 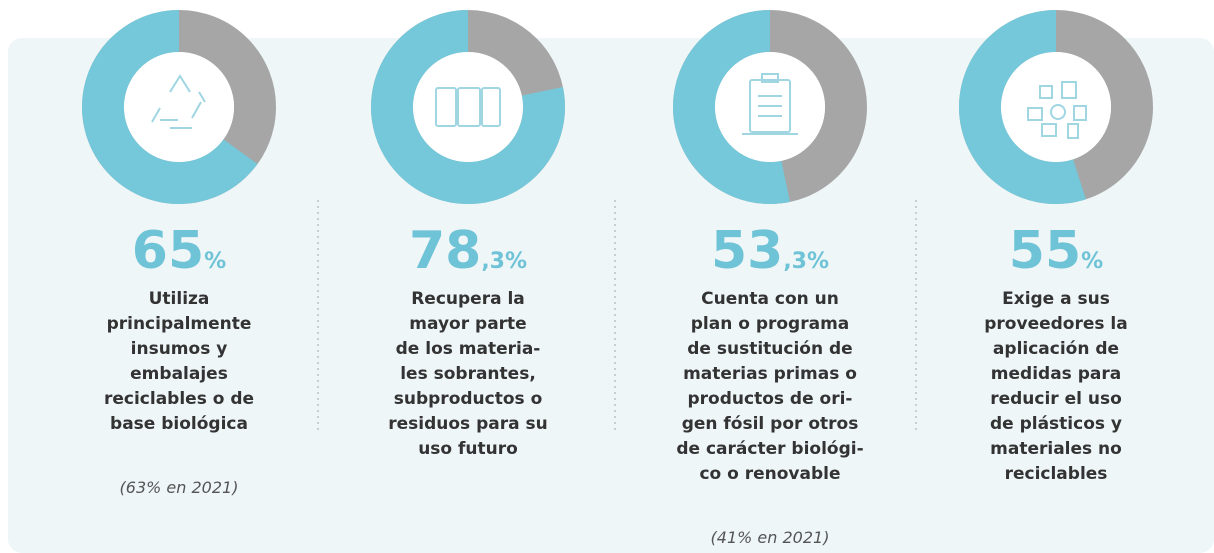 I want to click on value-label: 55%, so click(x=1056, y=251).